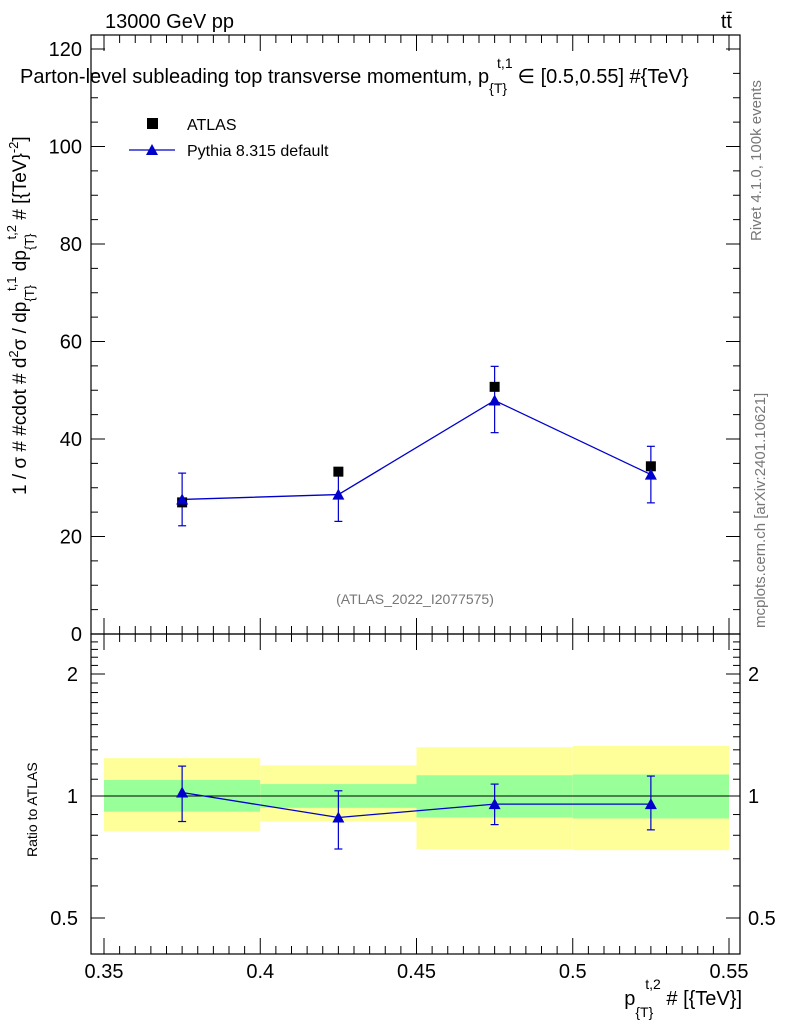  What do you see at coordinates (11, 284) in the screenshot?
I see `ylabel-sup1: t,1` at bounding box center [11, 284].